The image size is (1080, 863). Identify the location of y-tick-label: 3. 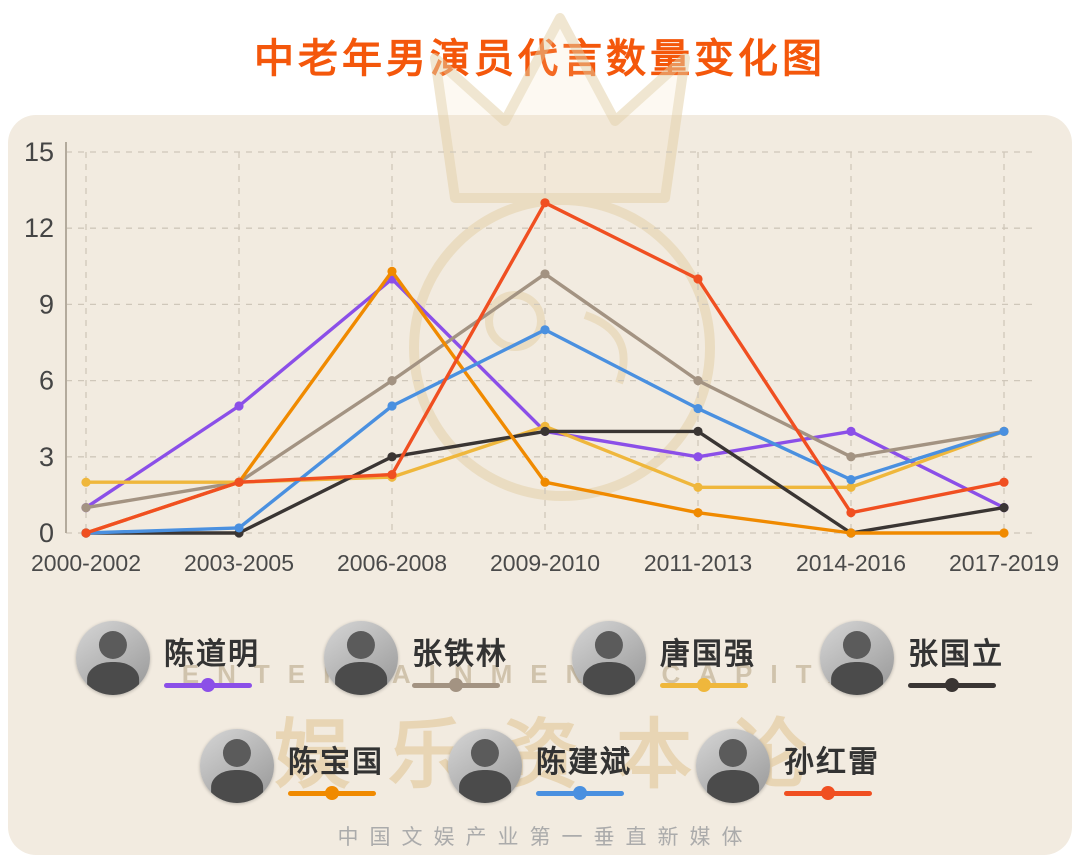
(46, 457).